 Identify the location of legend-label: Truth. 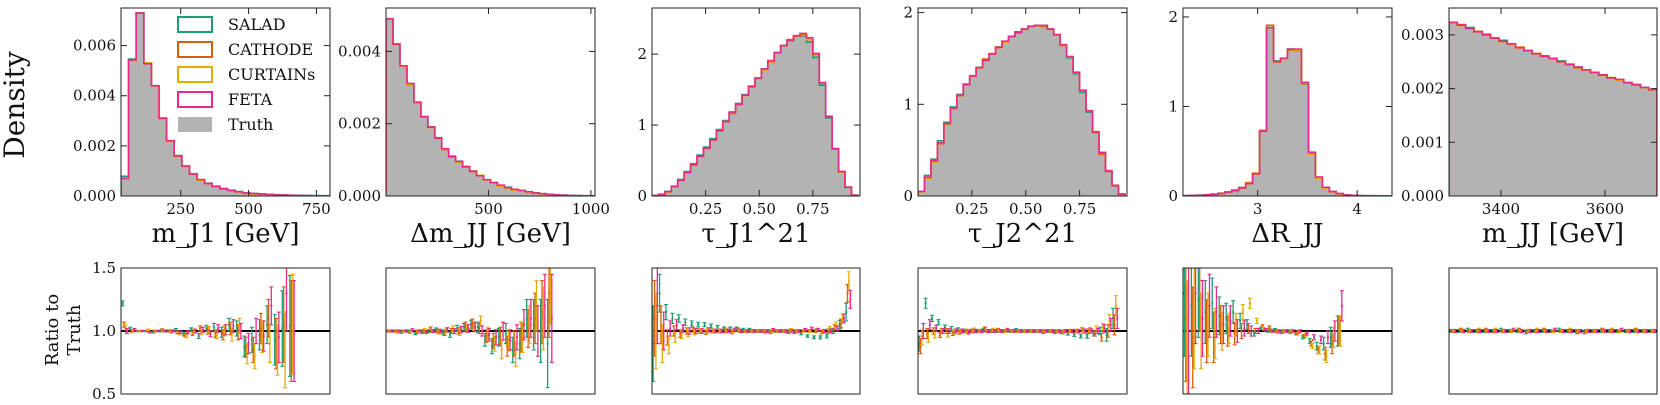
(250, 124).